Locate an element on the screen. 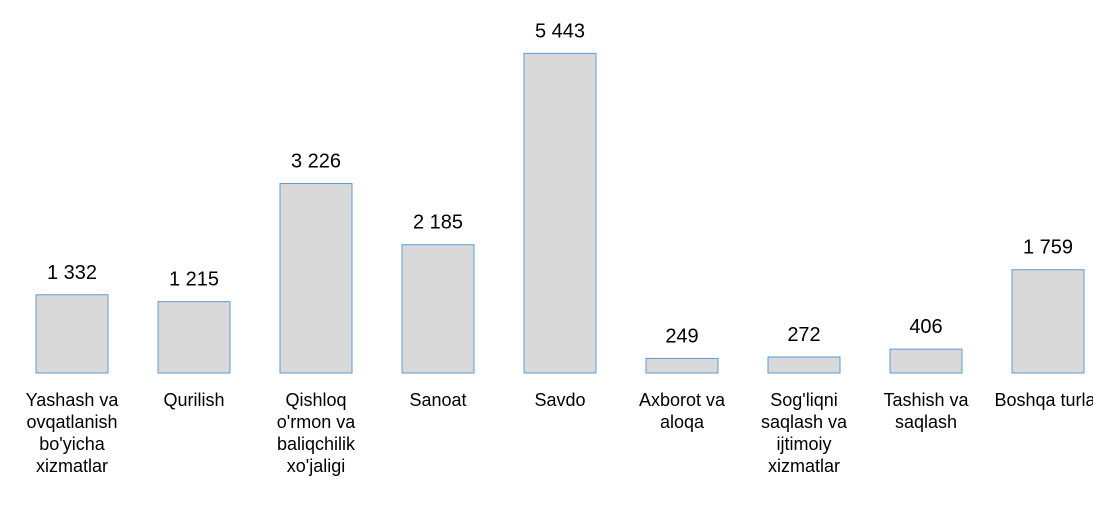 The image size is (1093, 523). value-label: 3 226 is located at coordinates (316, 162).